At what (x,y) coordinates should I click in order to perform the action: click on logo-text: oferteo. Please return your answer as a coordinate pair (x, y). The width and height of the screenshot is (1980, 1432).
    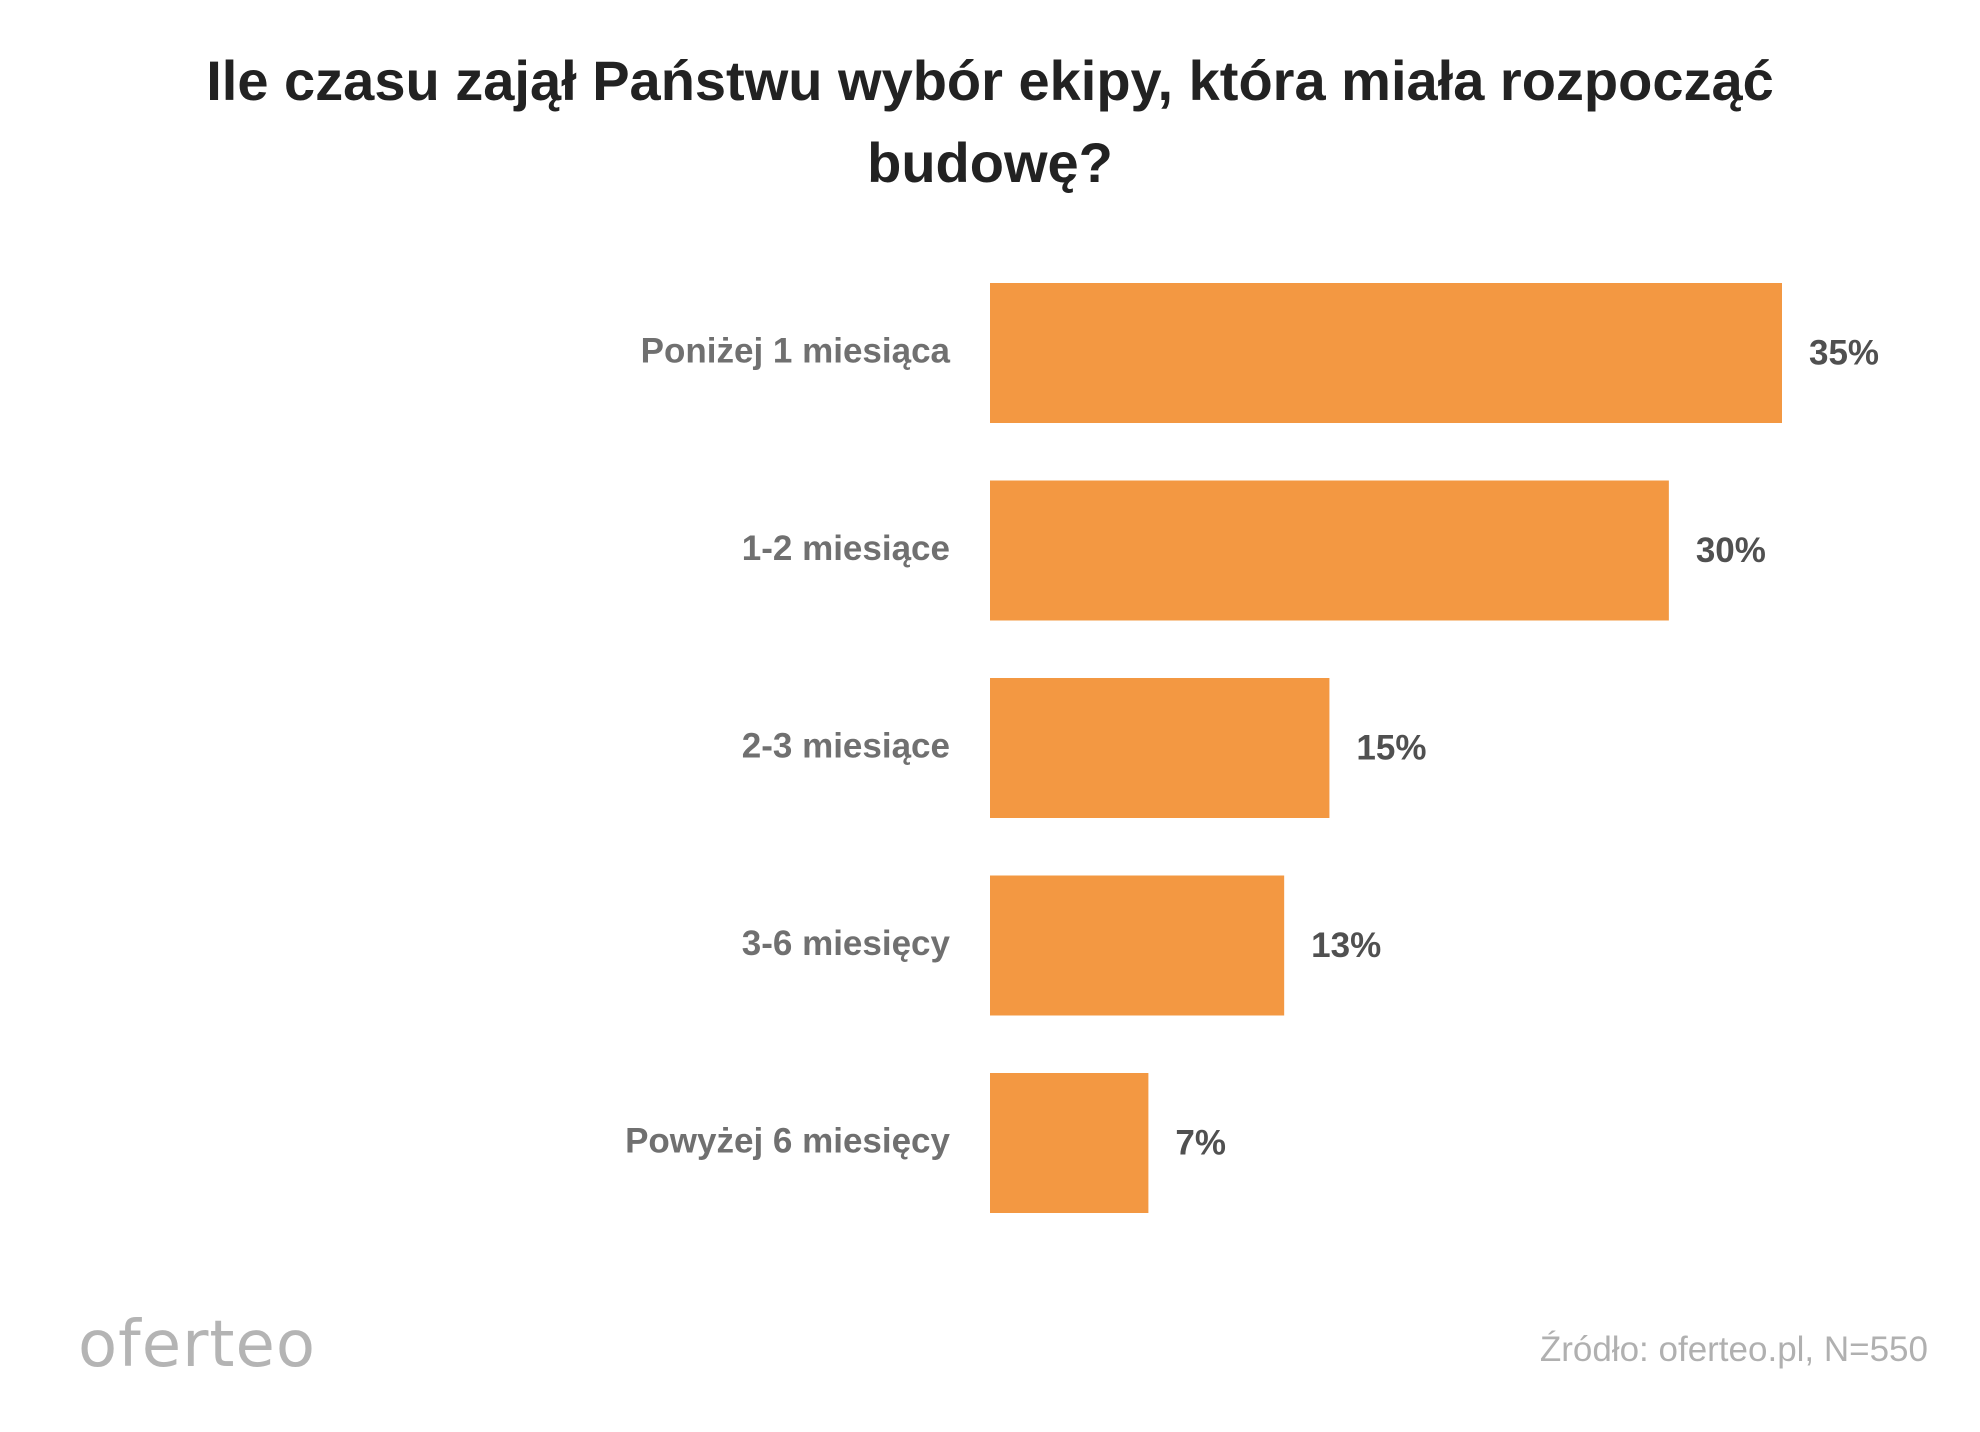
    Looking at the image, I should click on (197, 1345).